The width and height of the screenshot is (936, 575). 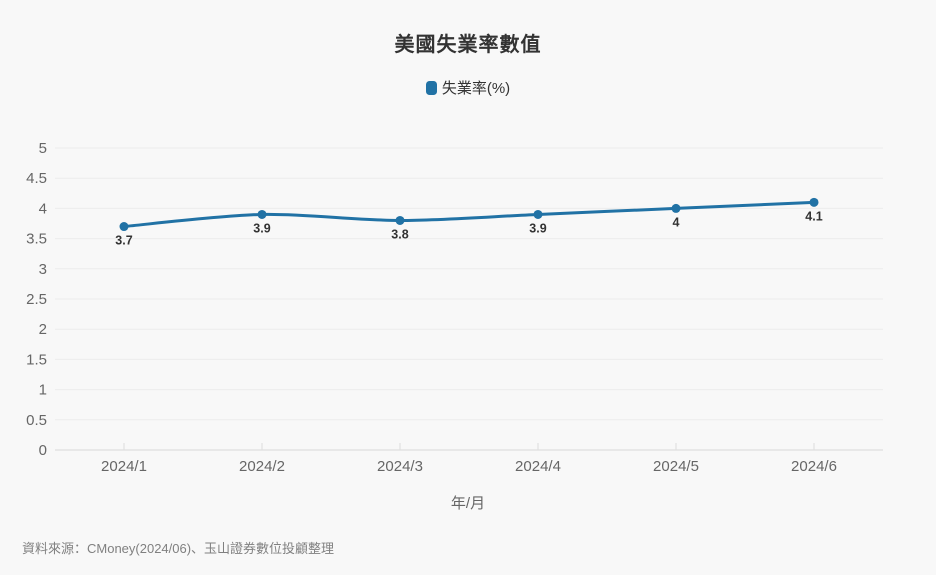 What do you see at coordinates (431, 87) in the screenshot?
I see `legend-marker-icon` at bounding box center [431, 87].